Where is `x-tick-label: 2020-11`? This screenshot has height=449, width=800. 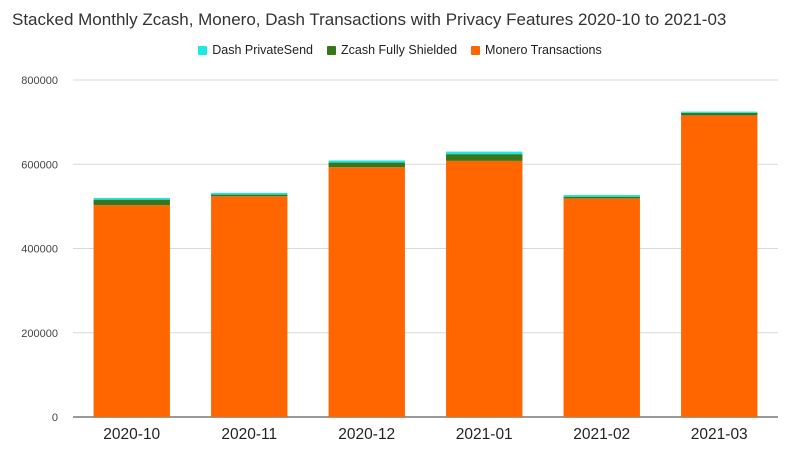
x-tick-label: 2020-11 is located at coordinates (249, 434).